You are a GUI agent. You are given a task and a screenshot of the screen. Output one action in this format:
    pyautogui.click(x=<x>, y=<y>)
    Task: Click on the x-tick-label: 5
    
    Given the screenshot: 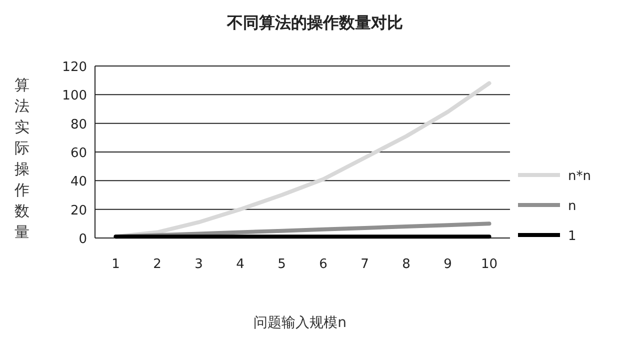 What is the action you would take?
    pyautogui.click(x=282, y=264)
    